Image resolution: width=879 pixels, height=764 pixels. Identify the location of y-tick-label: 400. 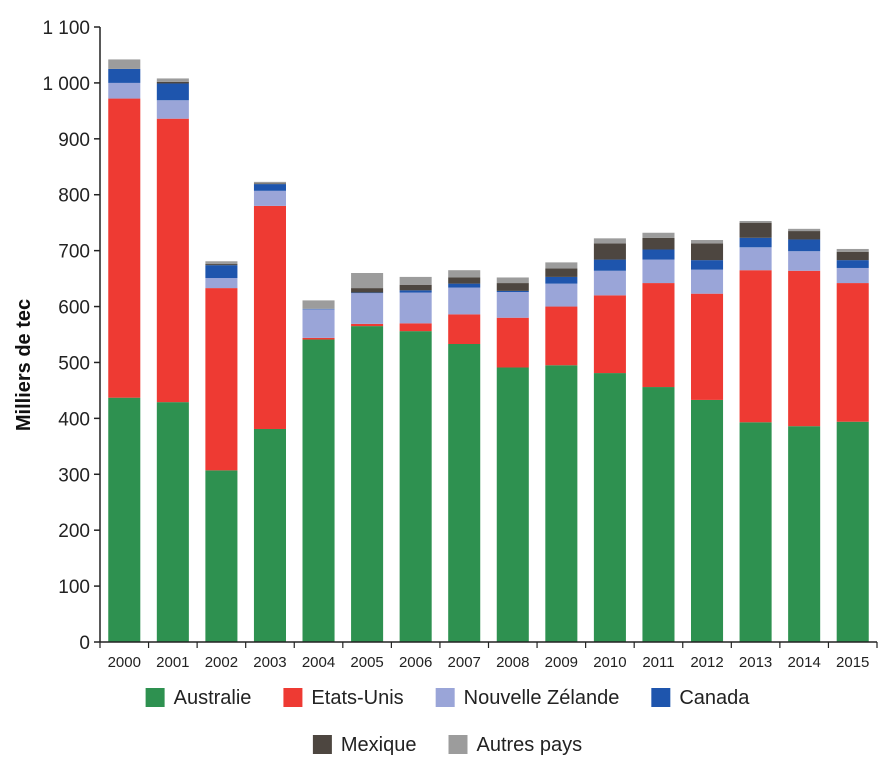
(74, 419).